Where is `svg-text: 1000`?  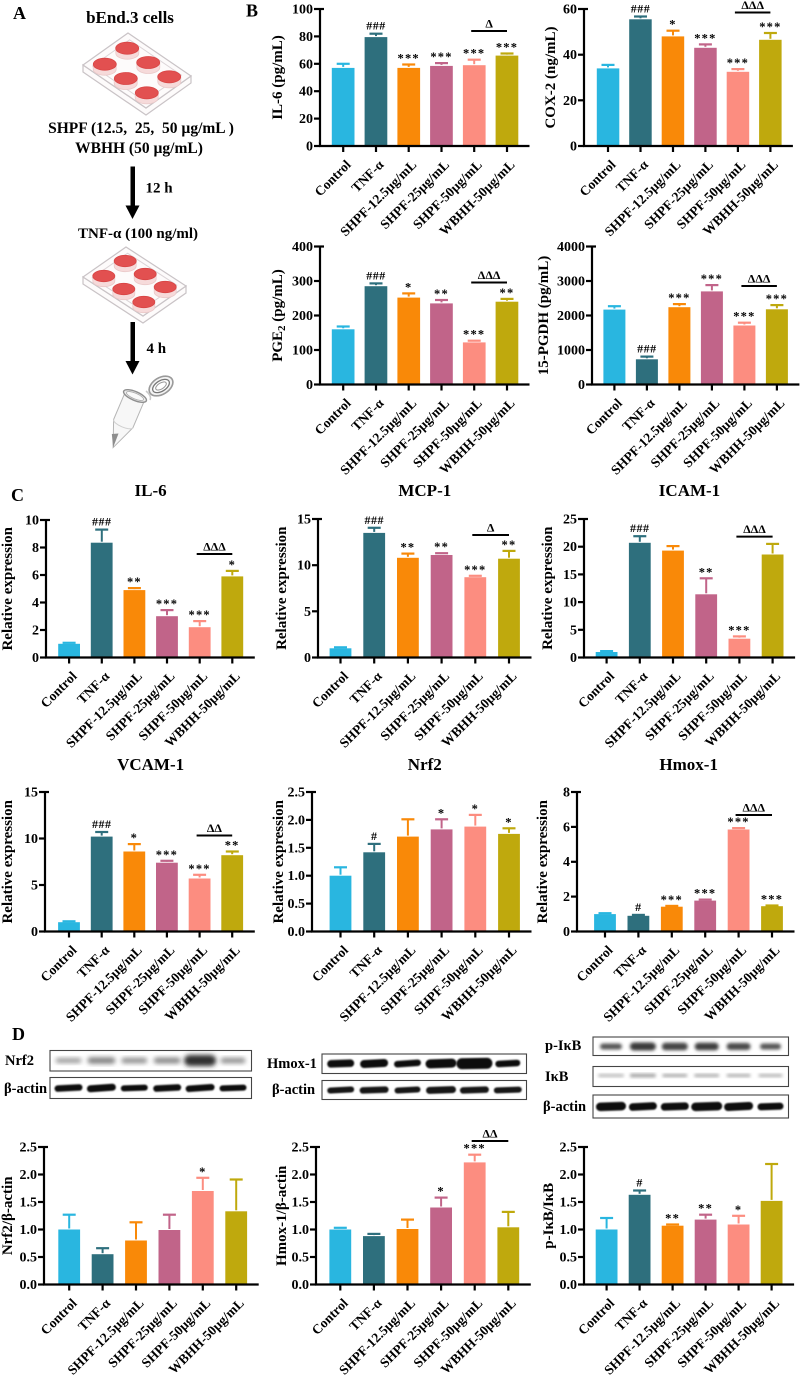
svg-text: 1000 is located at coordinates (571, 351).